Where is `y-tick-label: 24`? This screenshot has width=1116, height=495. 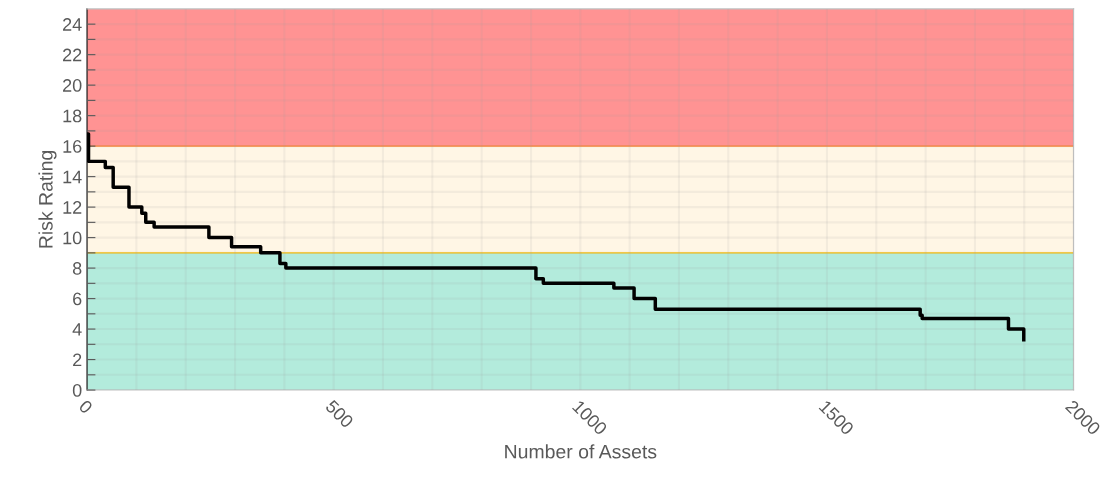 y-tick-label: 24 is located at coordinates (72, 24).